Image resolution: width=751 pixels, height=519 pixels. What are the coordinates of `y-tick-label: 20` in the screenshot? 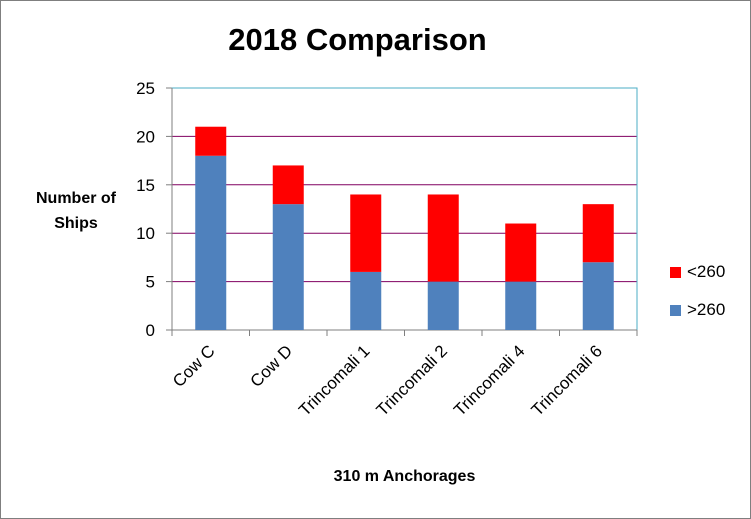 It's located at (145, 136).